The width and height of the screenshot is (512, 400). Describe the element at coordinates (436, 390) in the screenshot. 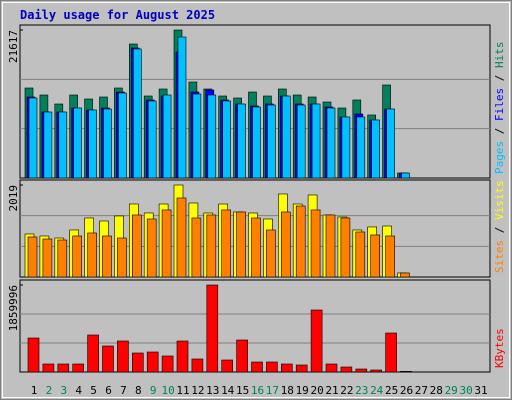

I see `x-tick-label: 28` at that location.